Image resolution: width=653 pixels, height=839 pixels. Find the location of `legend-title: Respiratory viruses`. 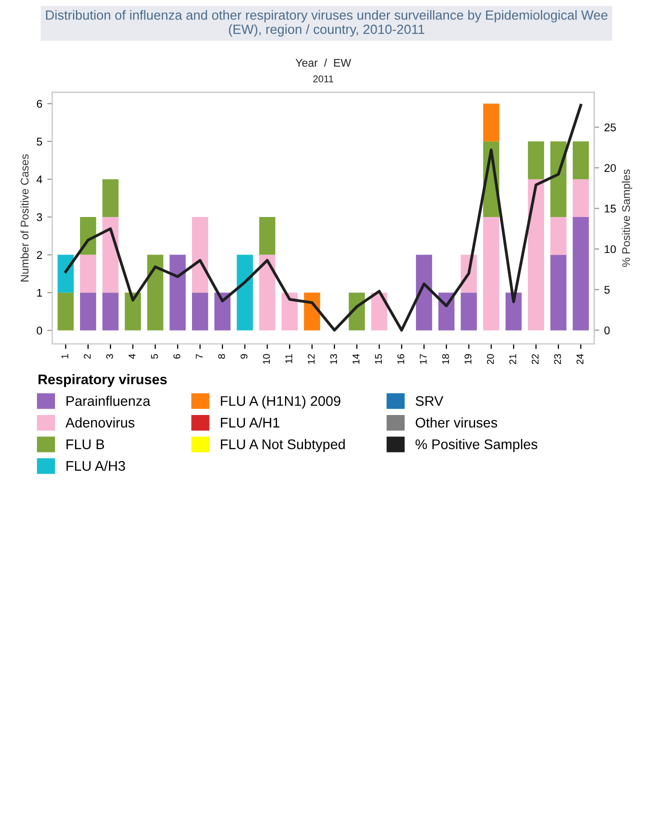

legend-title: Respiratory viruses is located at coordinates (102, 381).